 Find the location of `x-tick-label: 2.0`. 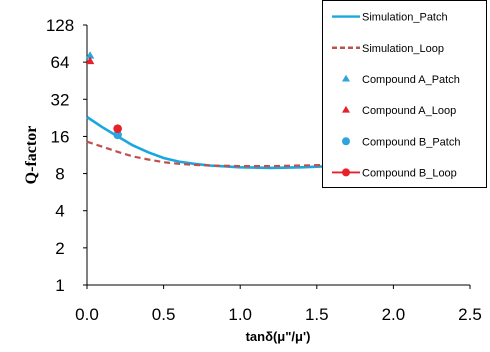

x-tick-label: 2.0 is located at coordinates (394, 314).